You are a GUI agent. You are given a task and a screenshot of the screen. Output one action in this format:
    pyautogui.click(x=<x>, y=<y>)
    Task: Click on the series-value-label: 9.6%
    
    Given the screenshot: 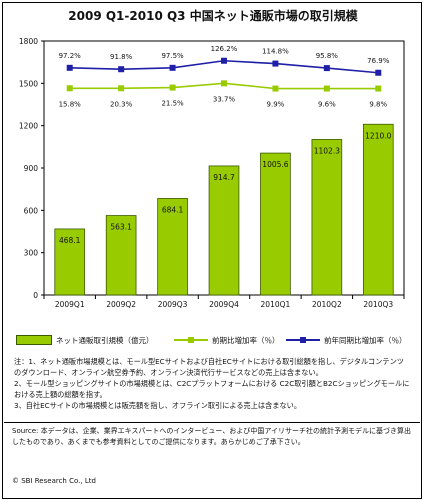 What is the action you would take?
    pyautogui.click(x=327, y=105)
    